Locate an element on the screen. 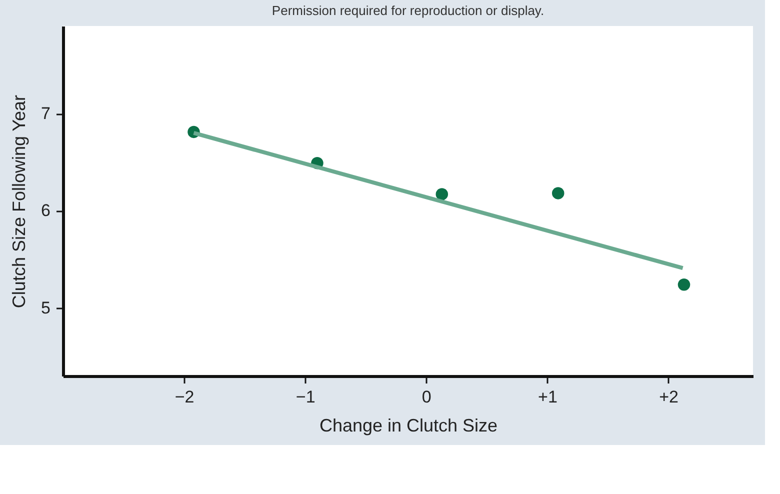 This screenshot has height=494, width=780. x-tick-label: −1 is located at coordinates (306, 397).